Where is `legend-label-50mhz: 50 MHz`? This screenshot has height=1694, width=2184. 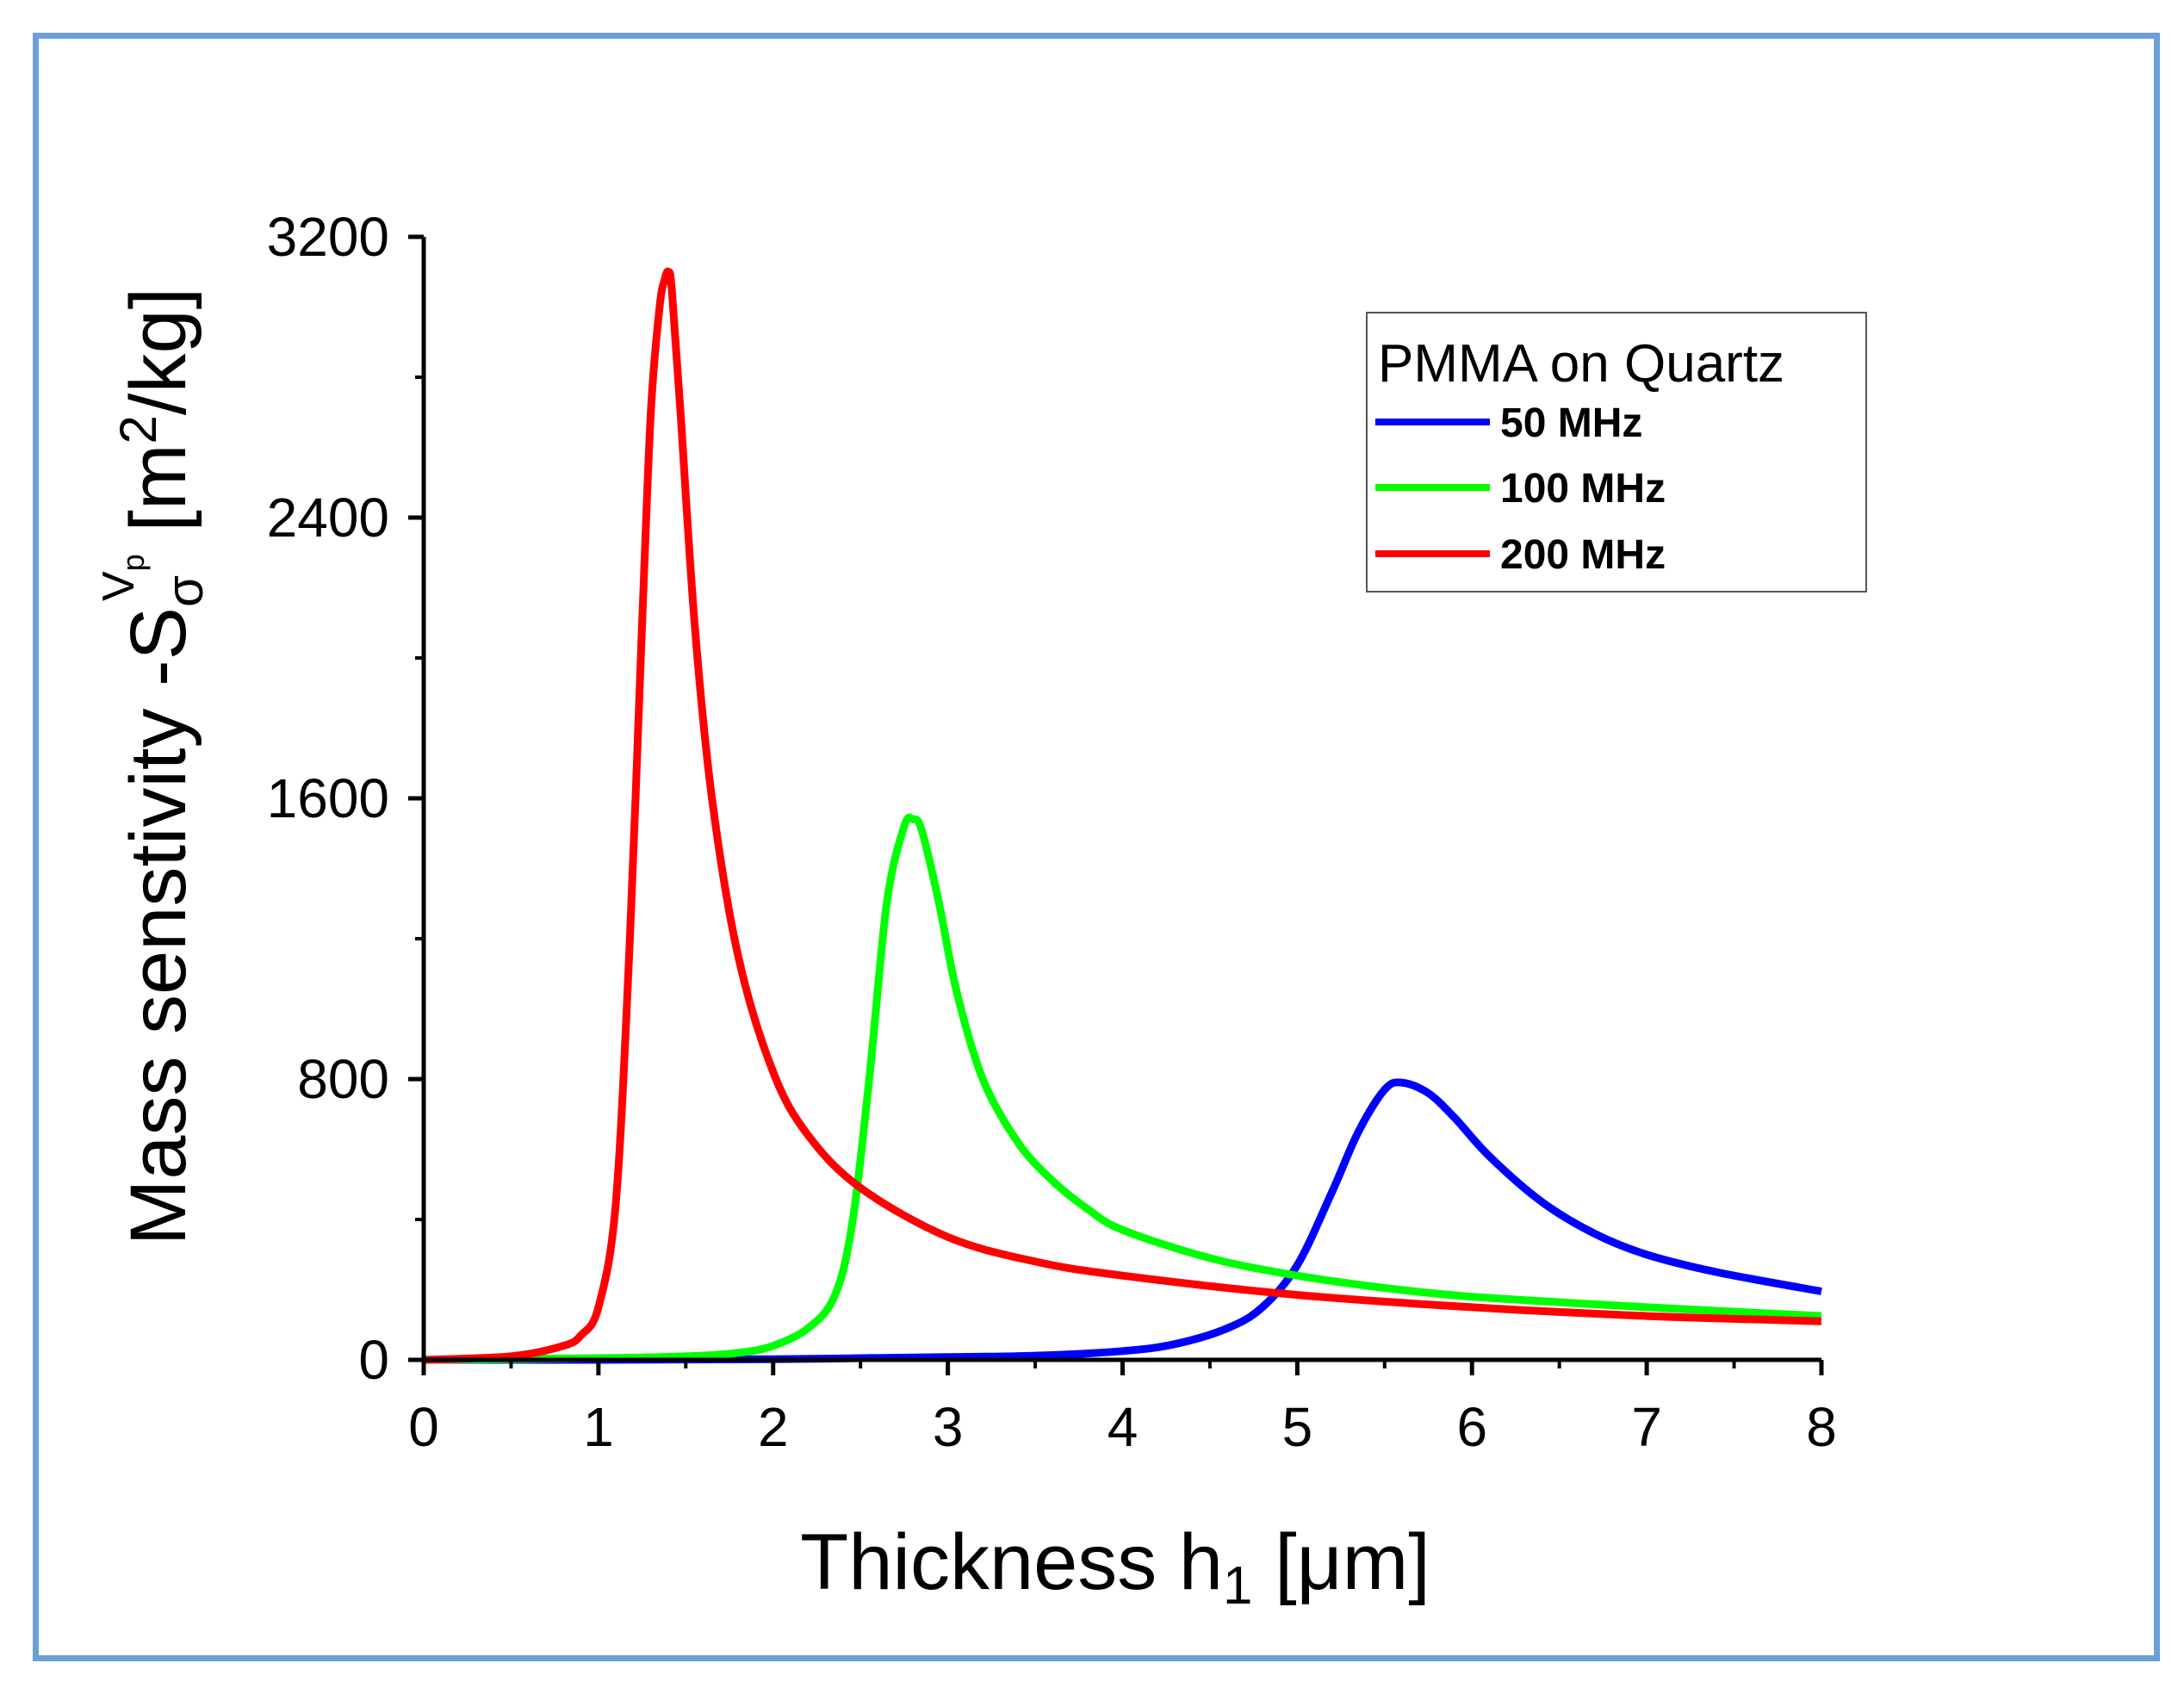 legend-label-50mhz: 50 MHz is located at coordinates (1571, 423).